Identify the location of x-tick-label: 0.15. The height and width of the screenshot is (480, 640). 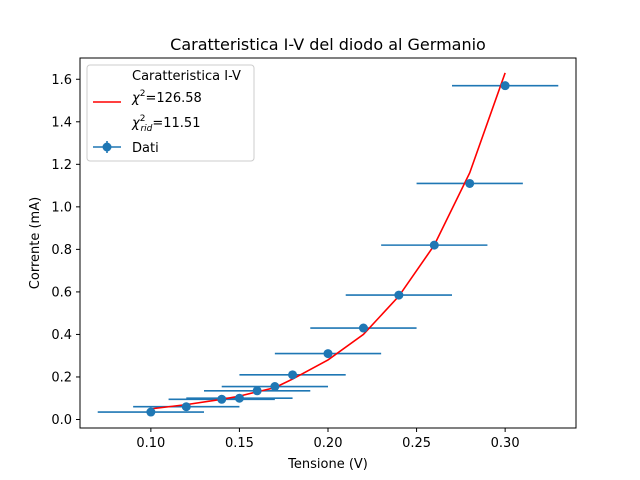
(239, 443).